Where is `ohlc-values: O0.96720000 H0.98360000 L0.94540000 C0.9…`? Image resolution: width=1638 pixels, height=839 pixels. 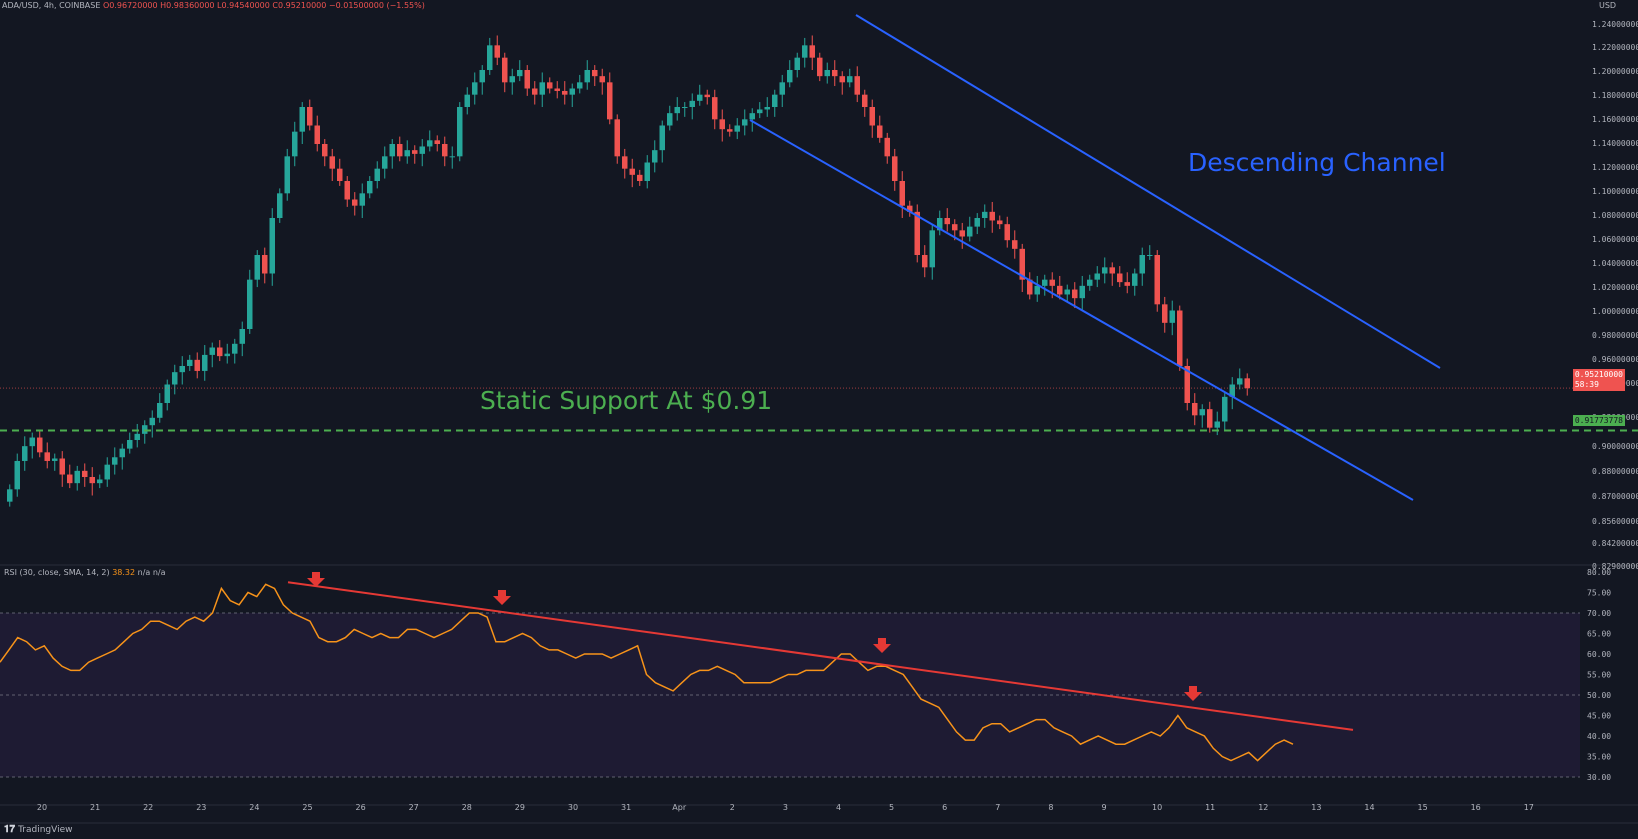 ohlc-values: O0.96720000 H0.98360000 L0.94540000 C0.9… is located at coordinates (263, 5).